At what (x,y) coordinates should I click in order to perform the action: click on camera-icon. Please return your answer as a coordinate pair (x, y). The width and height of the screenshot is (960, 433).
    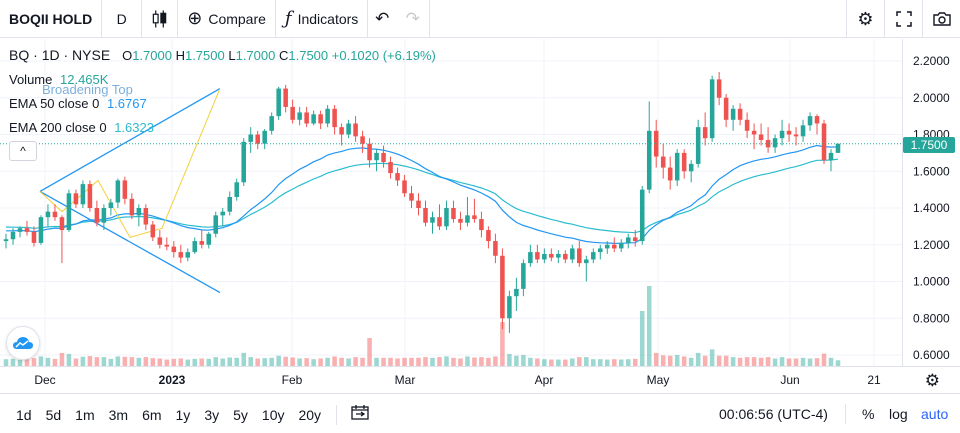
    Looking at the image, I should click on (941, 19).